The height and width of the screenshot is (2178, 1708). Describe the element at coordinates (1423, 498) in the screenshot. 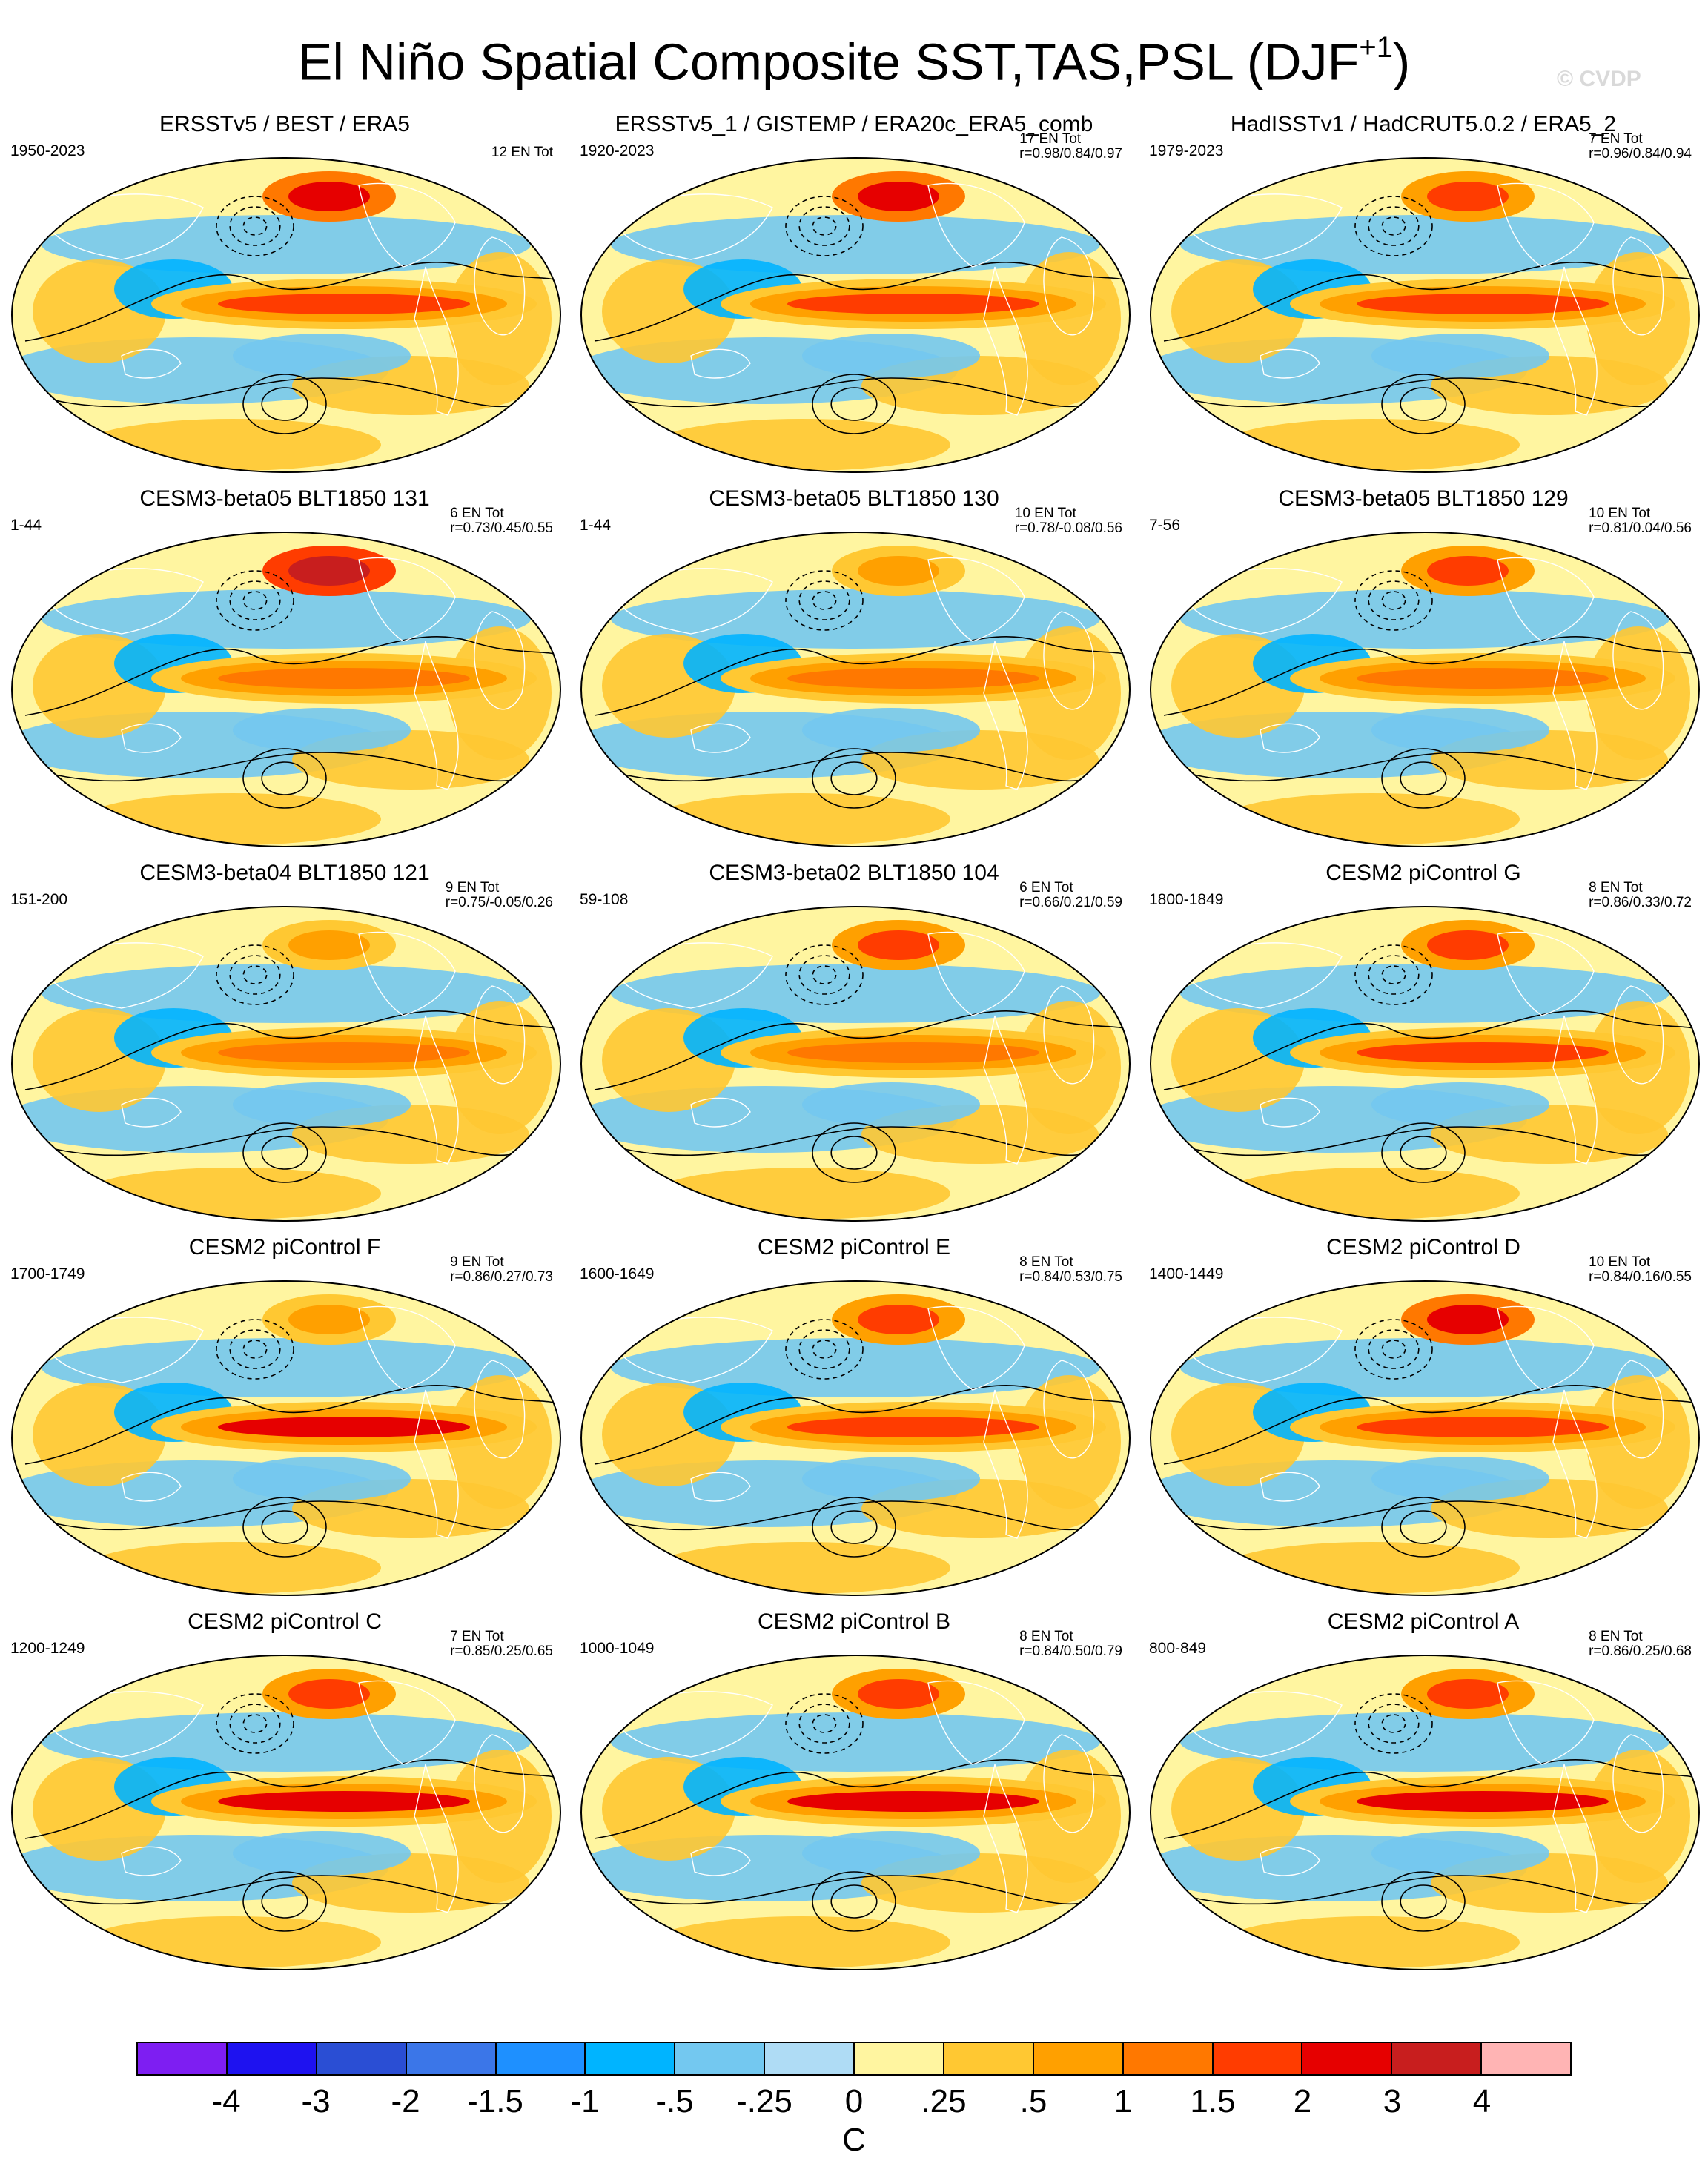

I see `panel-title: CESM3-beta05 BLT1850 129` at that location.